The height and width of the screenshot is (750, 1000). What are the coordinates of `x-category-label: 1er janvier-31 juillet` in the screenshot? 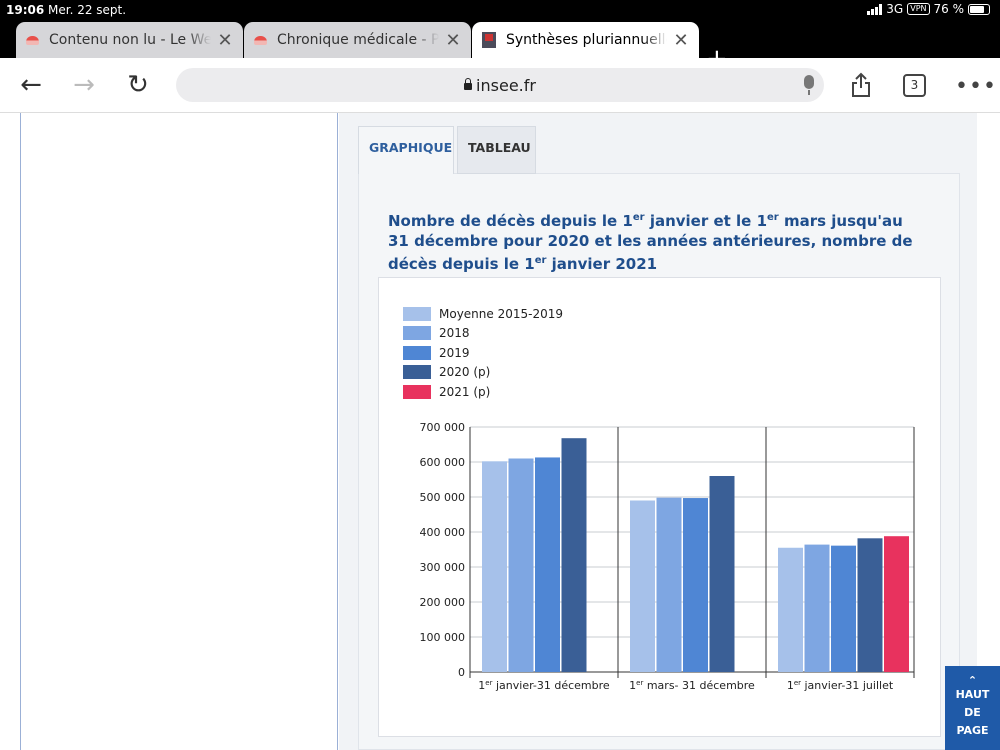 It's located at (840, 685).